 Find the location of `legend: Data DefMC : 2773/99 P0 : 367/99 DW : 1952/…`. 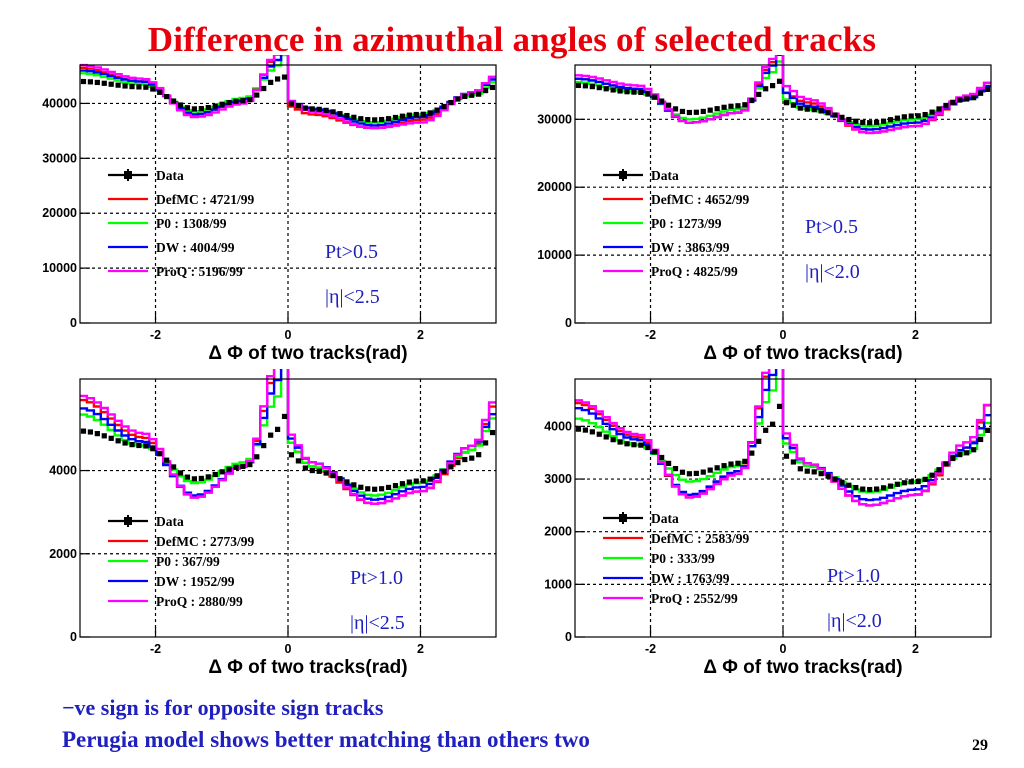

legend: Data DefMC : 2773/99 P0 : 367/99 DW : 1952/… is located at coordinates (181, 561).